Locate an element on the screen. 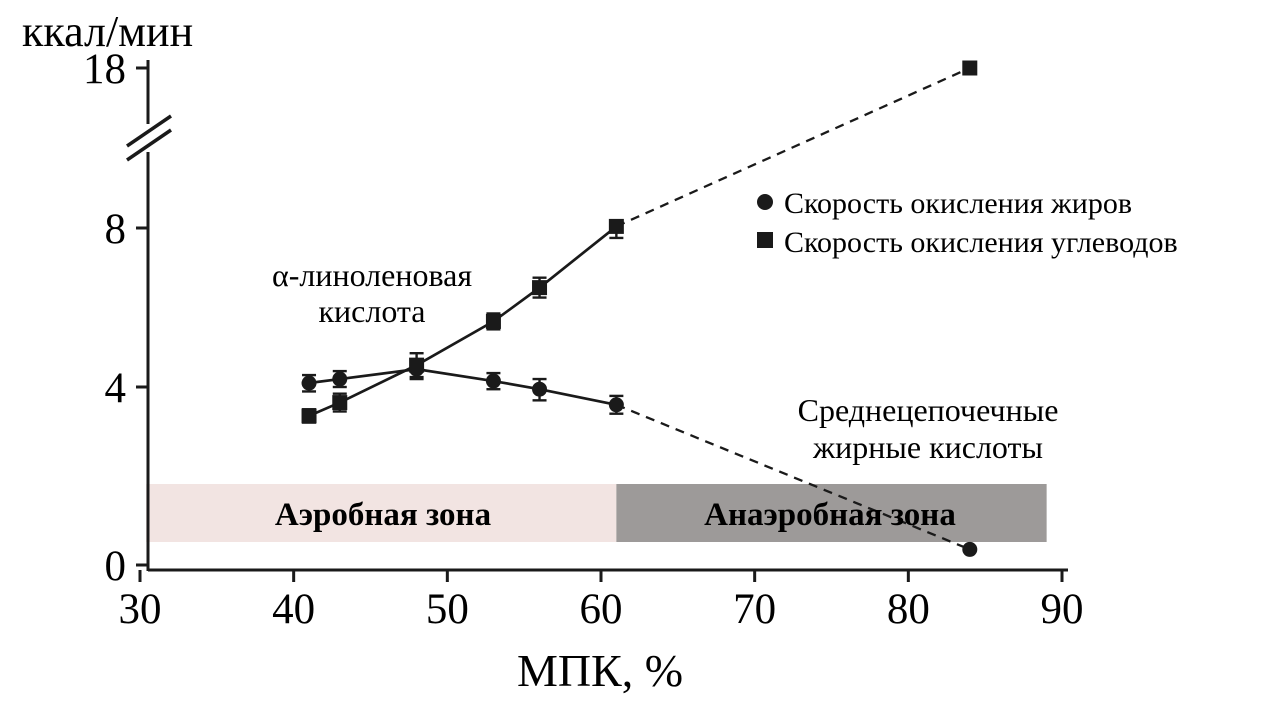 This screenshot has width=1280, height=720. aerobic-zone-band is located at coordinates (381, 513).